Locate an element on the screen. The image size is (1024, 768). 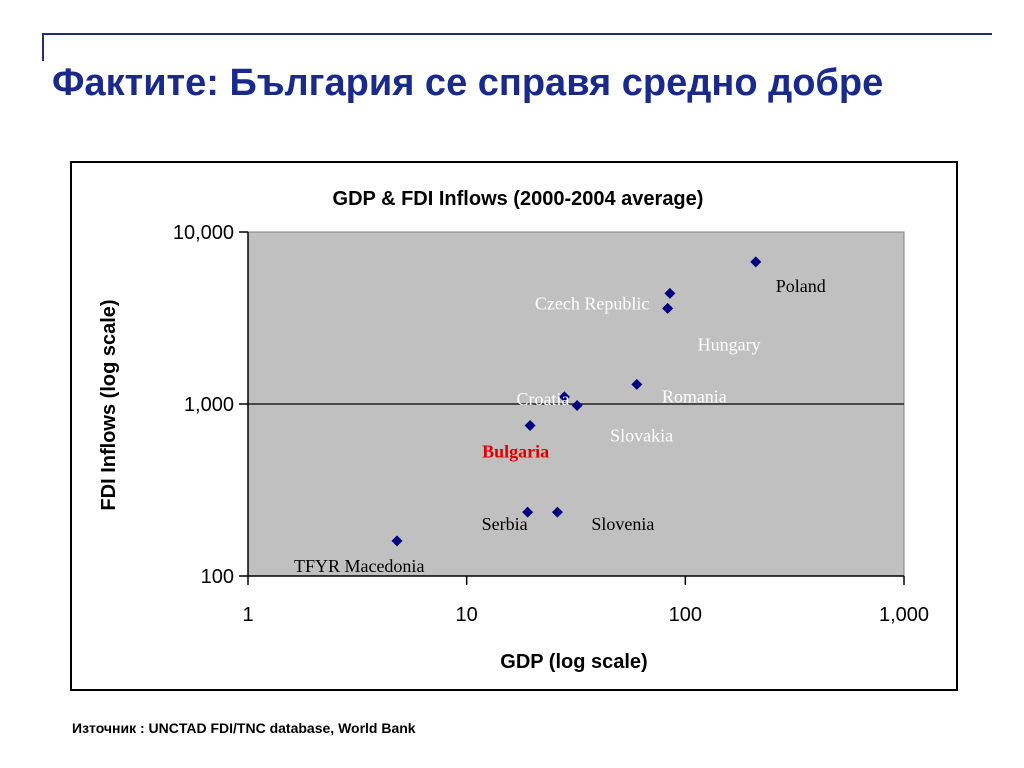
chart-title: GDP & FDI Inflows (2000-2004 average) is located at coordinates (518, 199).